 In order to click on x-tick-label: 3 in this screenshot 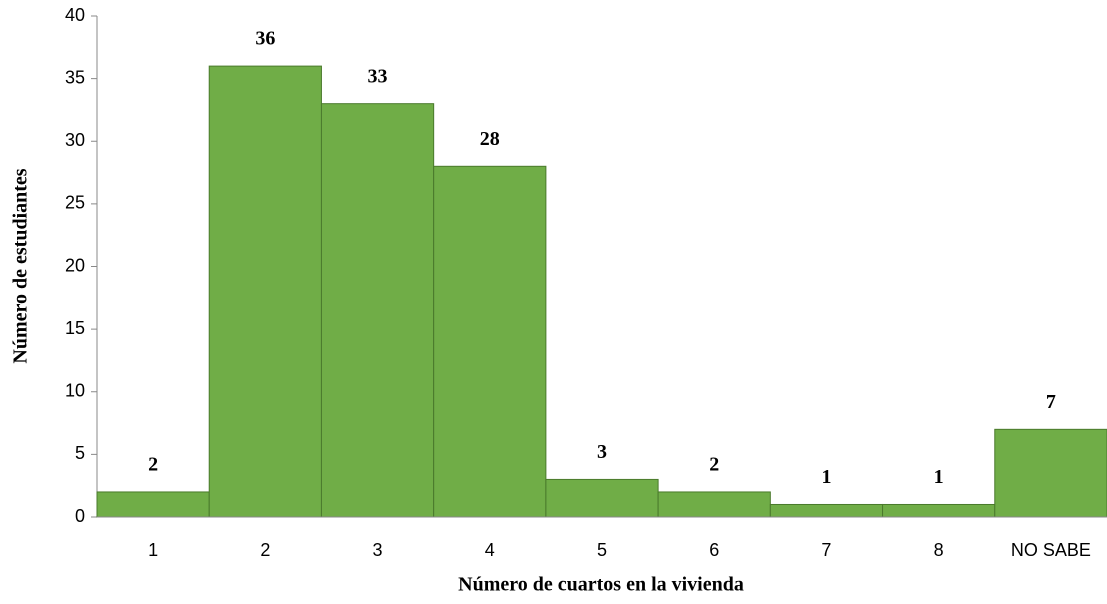, I will do `click(378, 550)`.